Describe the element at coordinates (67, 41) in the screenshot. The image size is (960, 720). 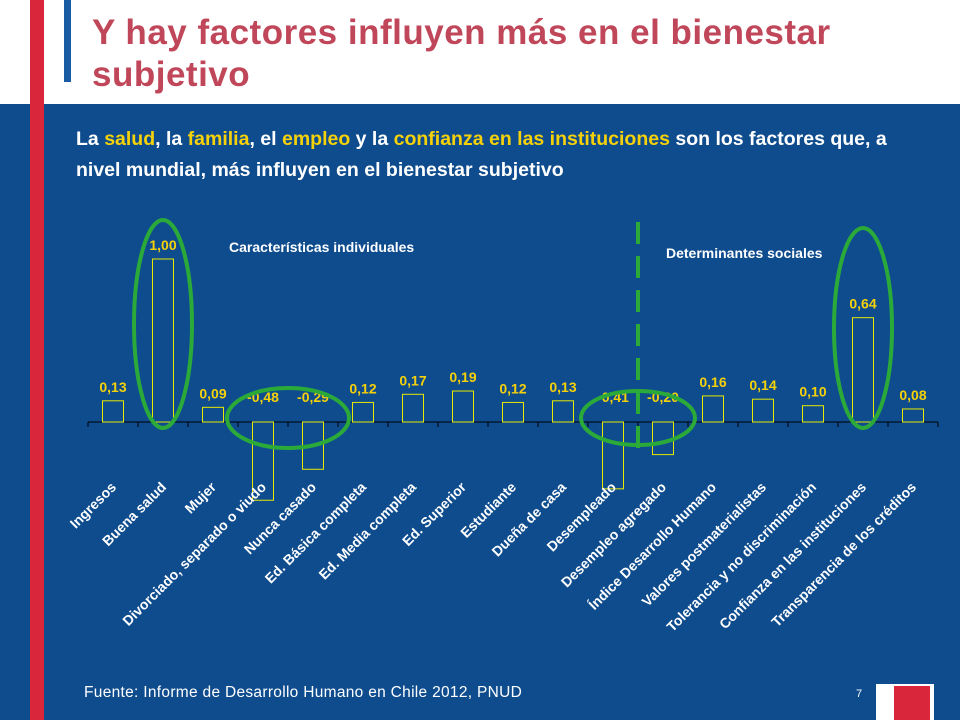
I see `blue-accent-bar` at that location.